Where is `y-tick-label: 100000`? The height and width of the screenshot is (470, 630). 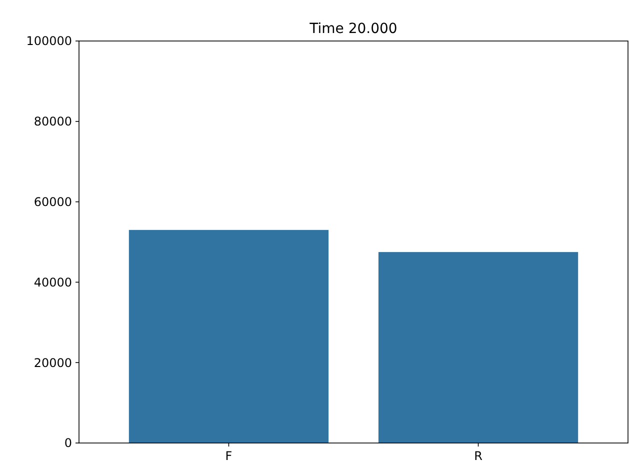
y-tick-label: 100000 is located at coordinates (49, 41).